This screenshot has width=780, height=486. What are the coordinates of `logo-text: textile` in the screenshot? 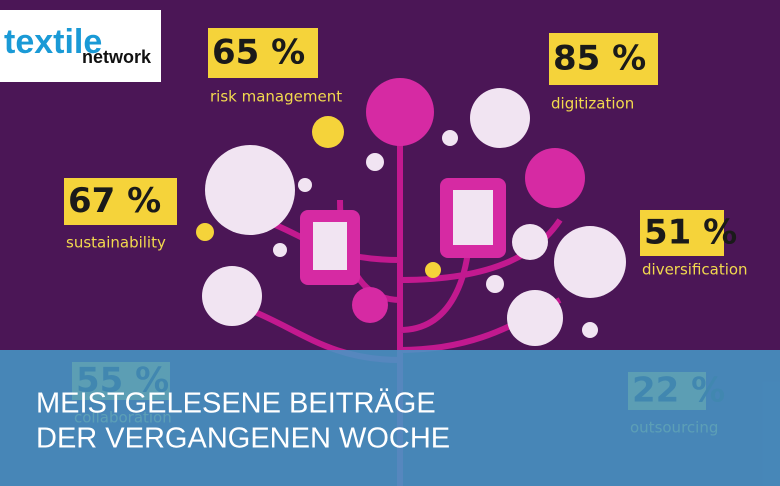 It's located at (53, 42).